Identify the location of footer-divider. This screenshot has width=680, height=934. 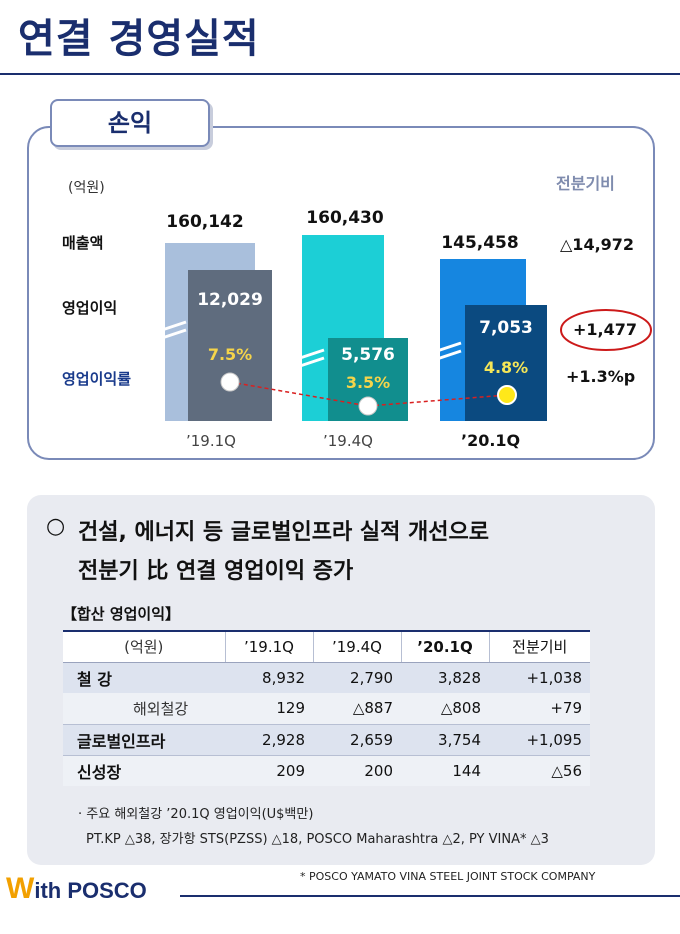
(430, 896).